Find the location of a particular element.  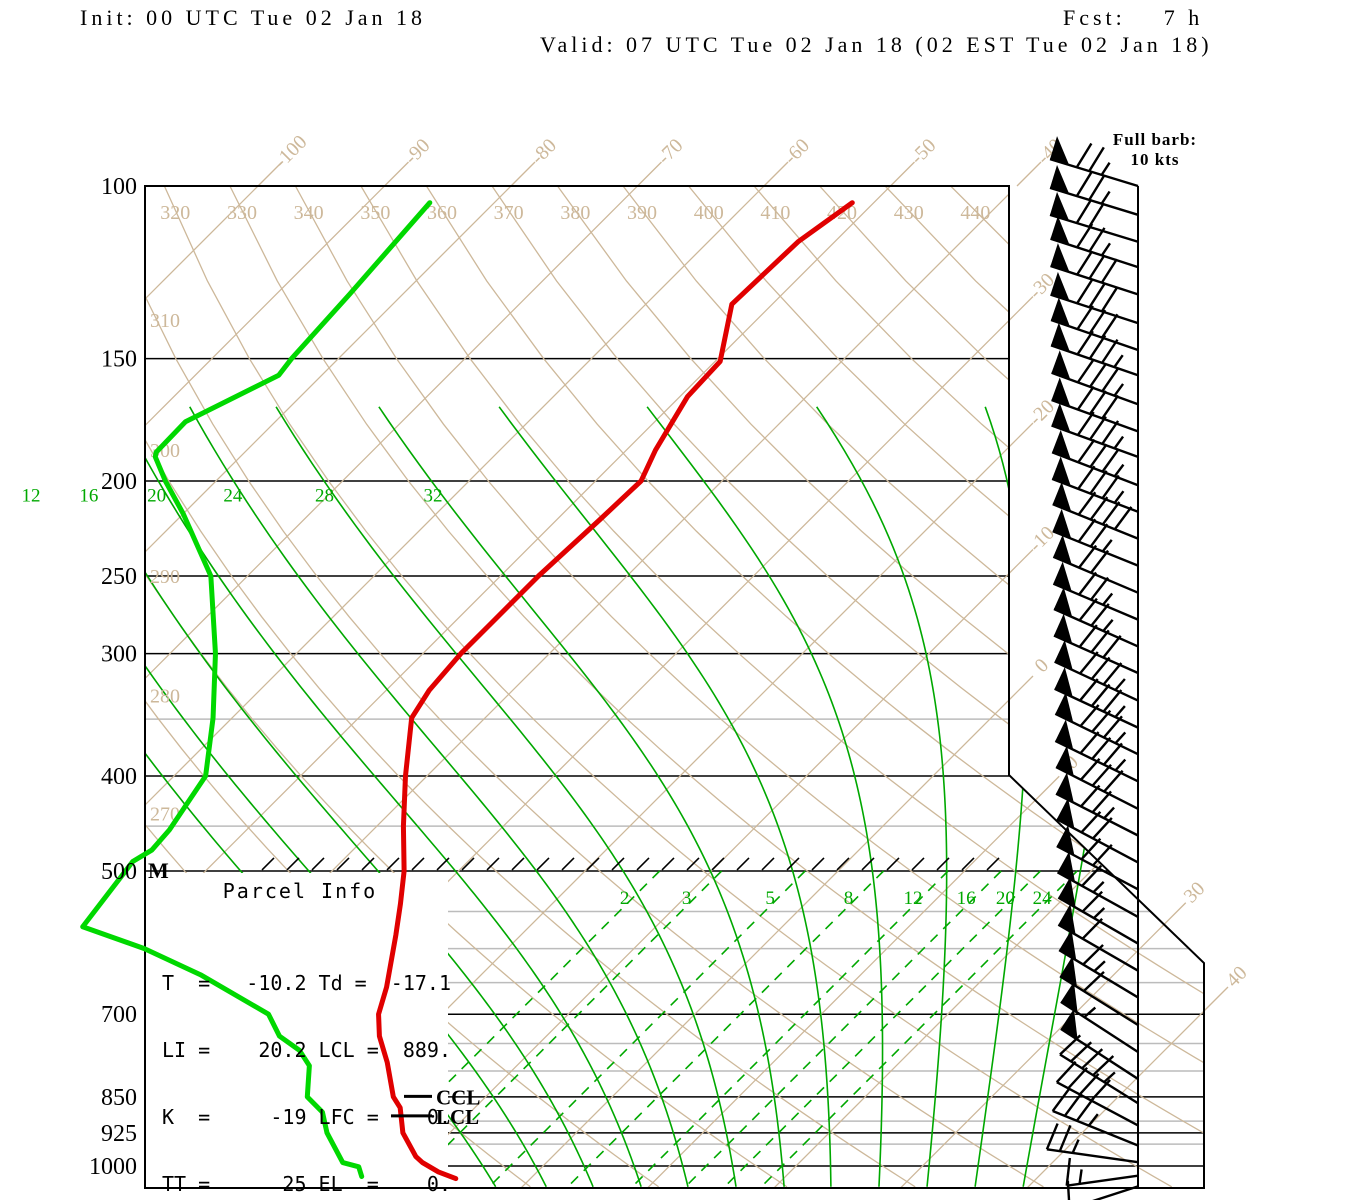

dry-adiabat-label: 350 is located at coordinates (375, 213).